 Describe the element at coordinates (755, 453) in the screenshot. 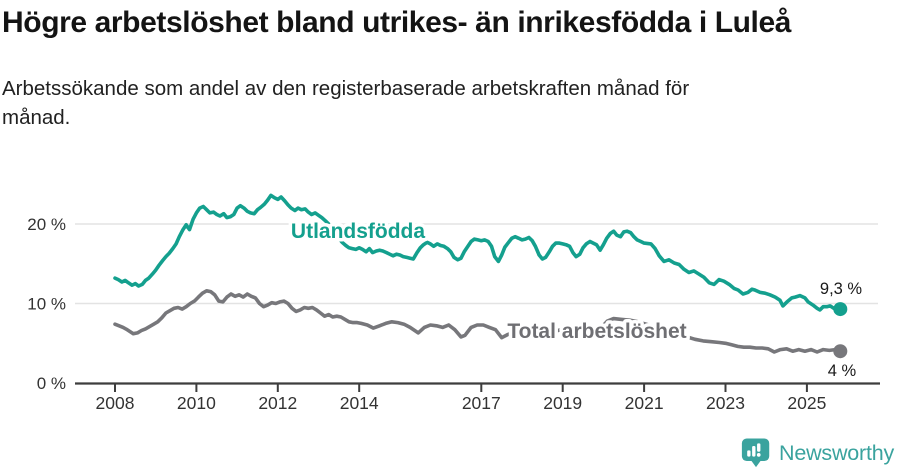

I see `bar-chart-speech-bubble-icon` at that location.